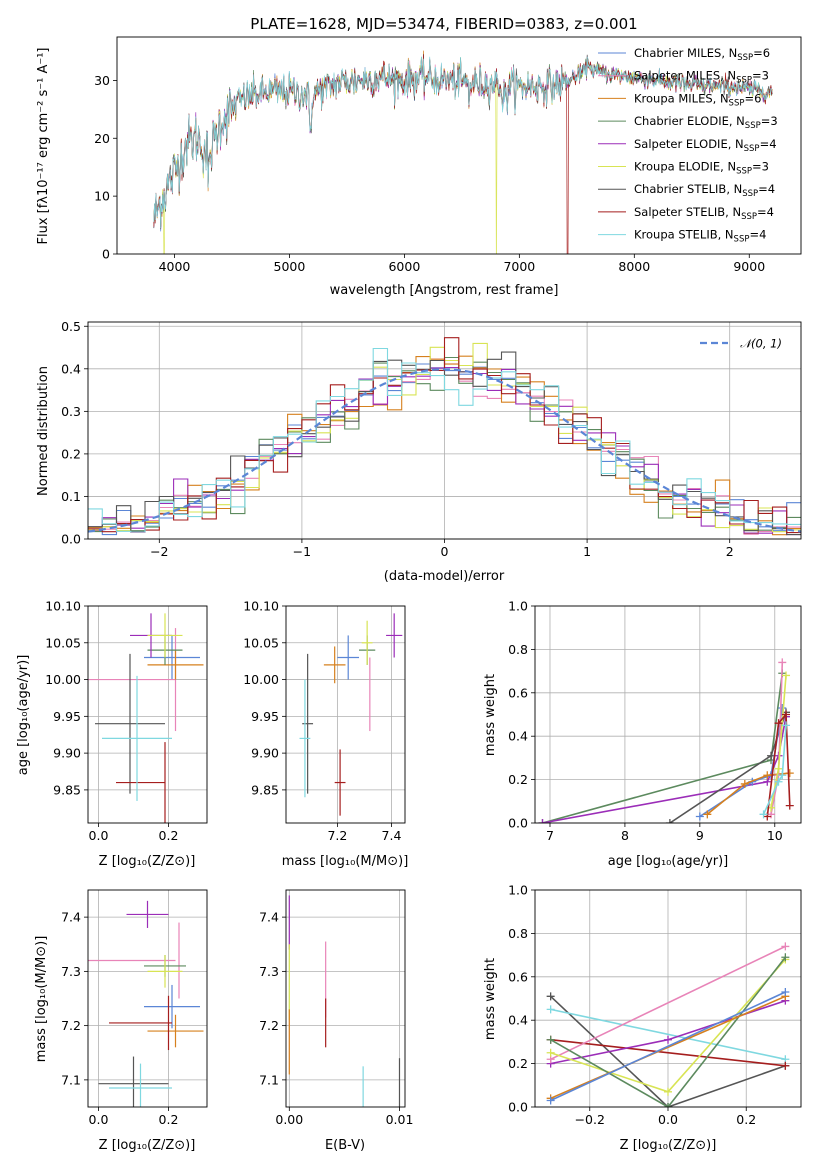  What do you see at coordinates (265, 789) in the screenshot?
I see `y-tick-label: 9.85` at bounding box center [265, 789].